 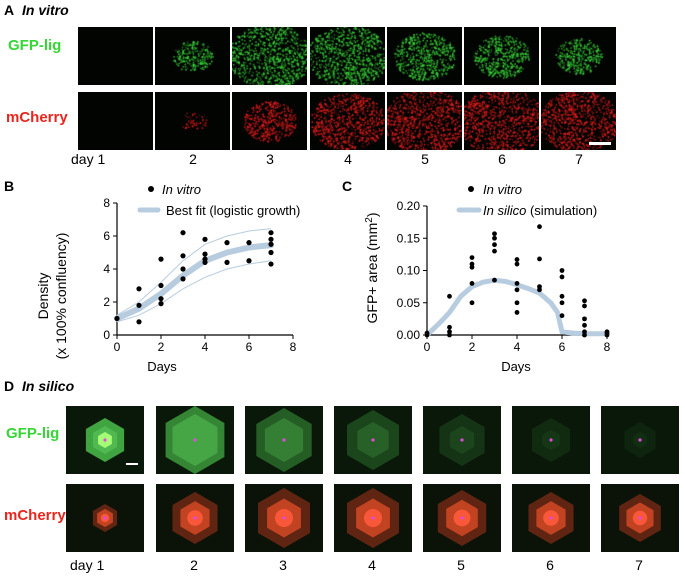 What do you see at coordinates (607, 347) in the screenshot?
I see `panel-c-x-tick-label: 8` at bounding box center [607, 347].